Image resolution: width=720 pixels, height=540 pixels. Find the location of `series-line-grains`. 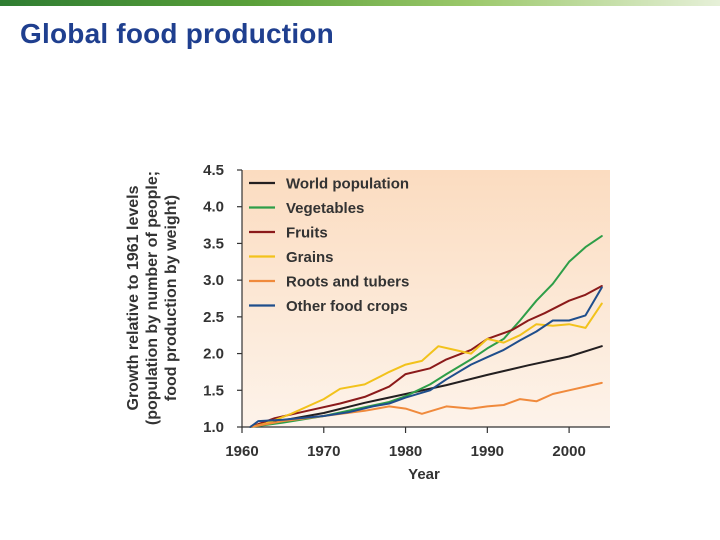

series-line-grains is located at coordinates (426, 365).